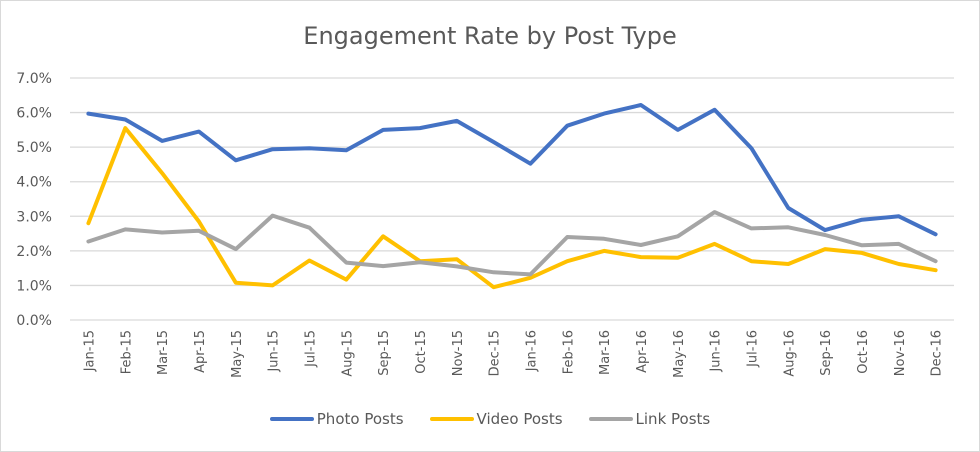  What do you see at coordinates (163, 352) in the screenshot?
I see `x-tick-label: Mar-15` at bounding box center [163, 352].